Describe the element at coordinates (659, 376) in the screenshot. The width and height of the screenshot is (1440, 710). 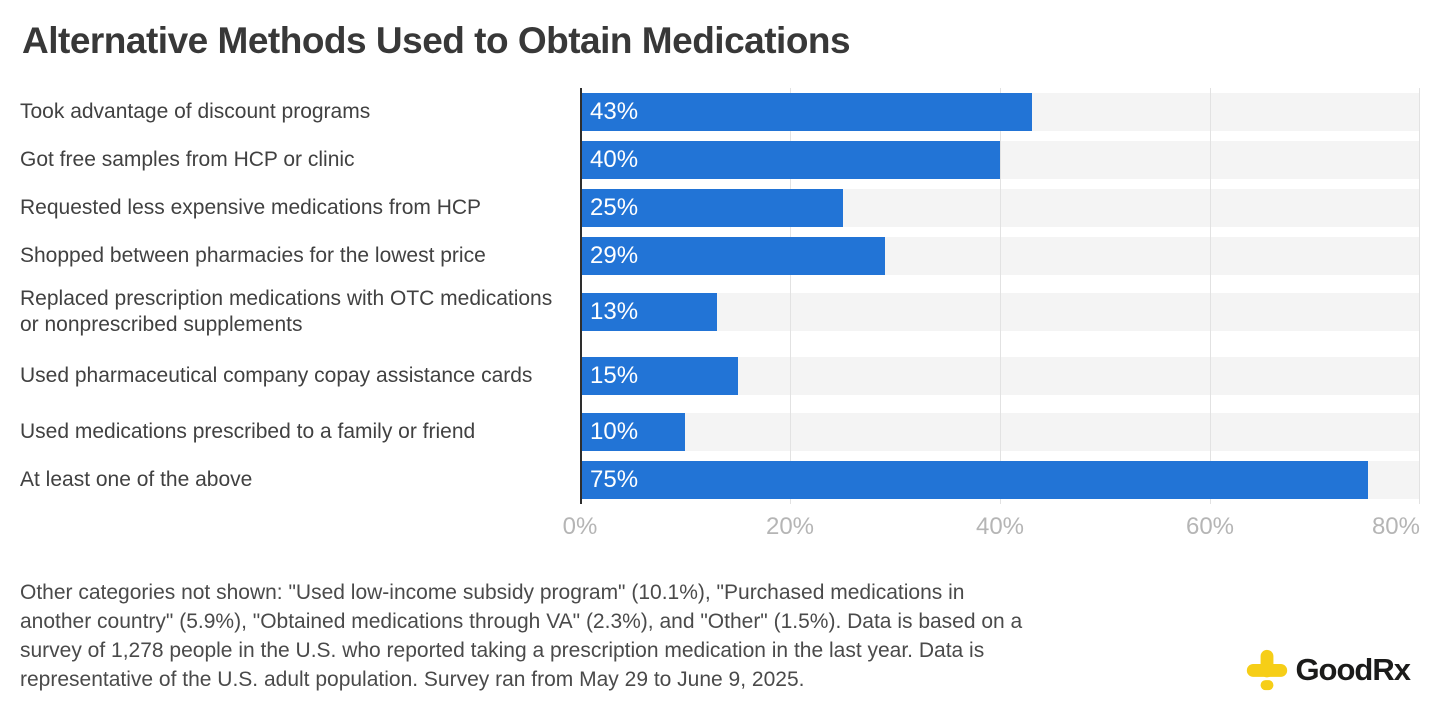
I see `bar: 15%` at that location.